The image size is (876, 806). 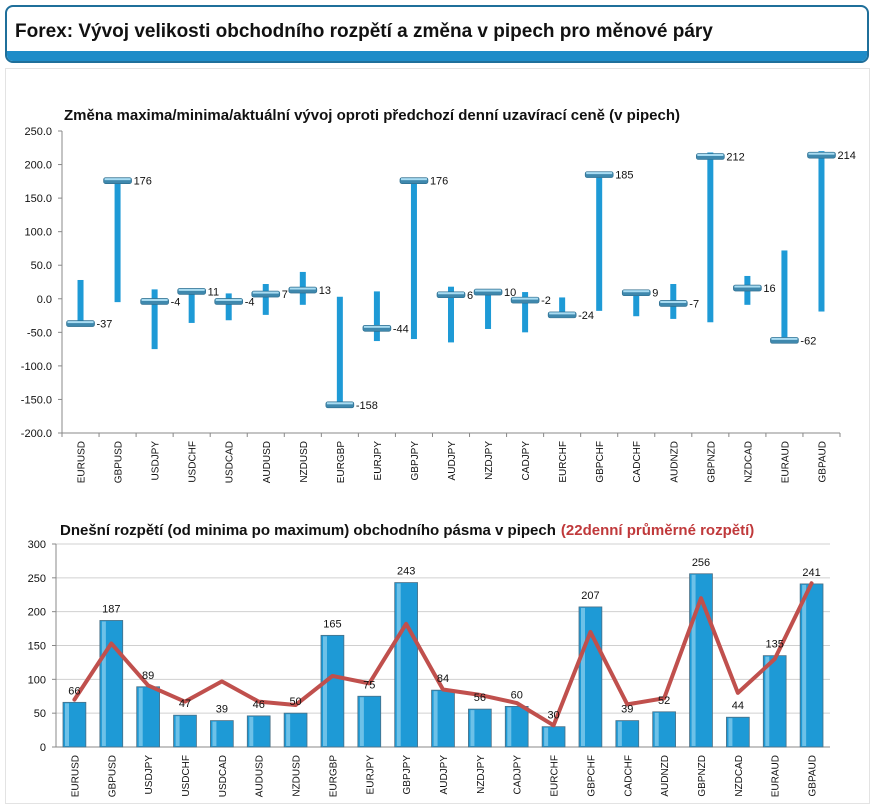 What do you see at coordinates (265, 299) in the screenshot?
I see `range-bar-audusd` at bounding box center [265, 299].